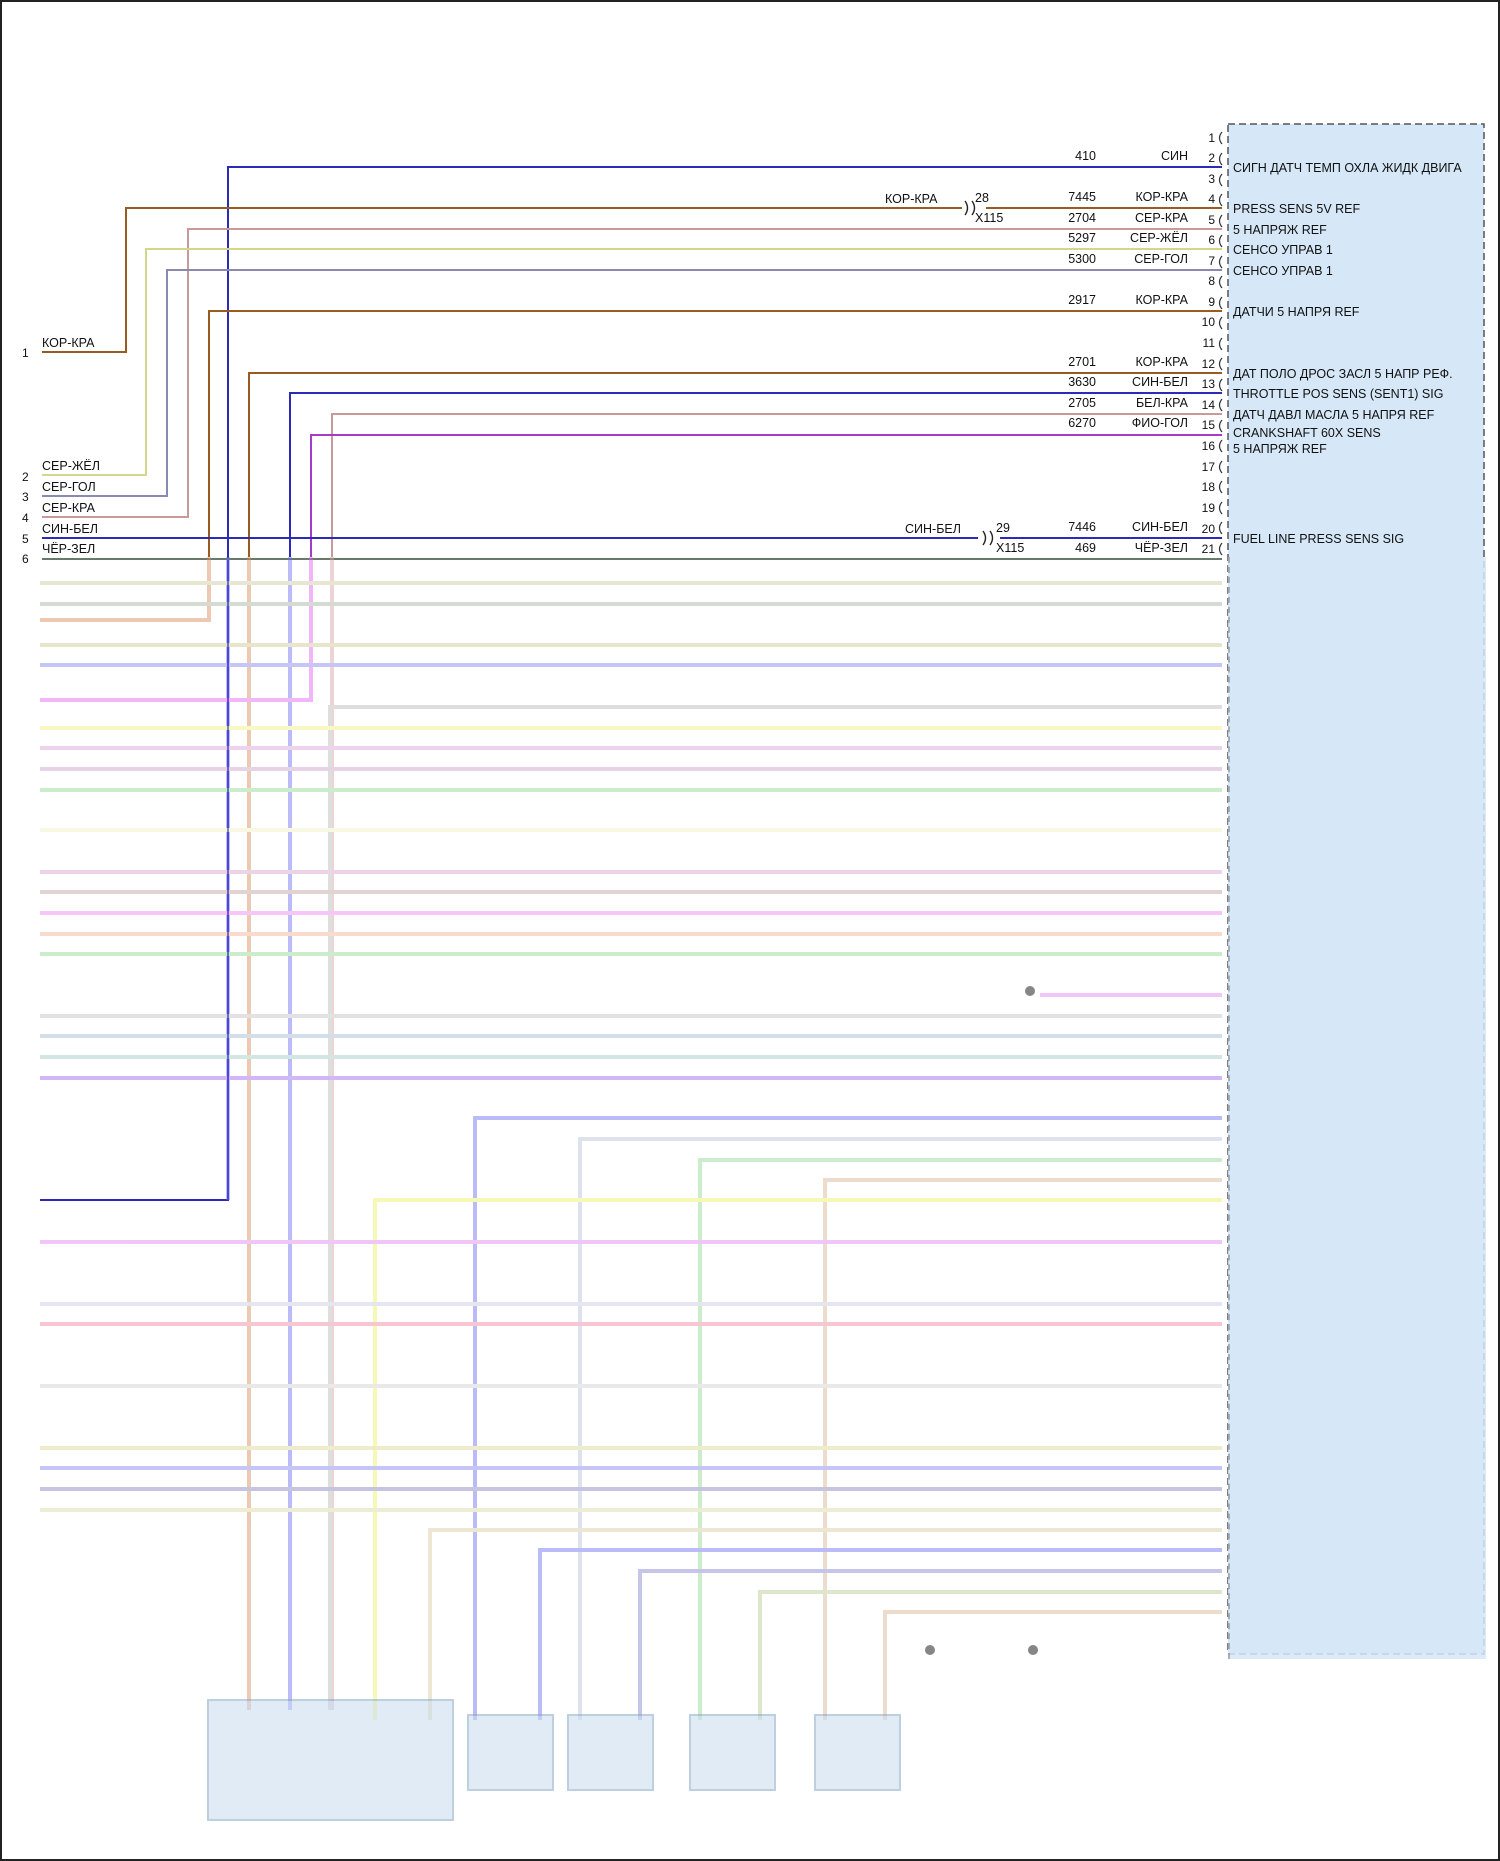 Image resolution: width=1500 pixels, height=1861 pixels. What do you see at coordinates (1082, 218) in the screenshot?
I see `ecm-circuit-number: 2704` at bounding box center [1082, 218].